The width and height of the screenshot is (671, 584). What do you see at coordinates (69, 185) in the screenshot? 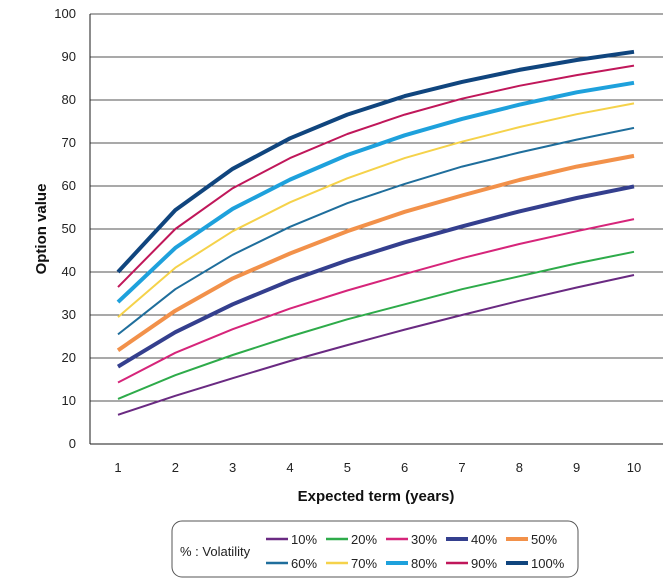
I see `y-tick-label: 60` at bounding box center [69, 185].